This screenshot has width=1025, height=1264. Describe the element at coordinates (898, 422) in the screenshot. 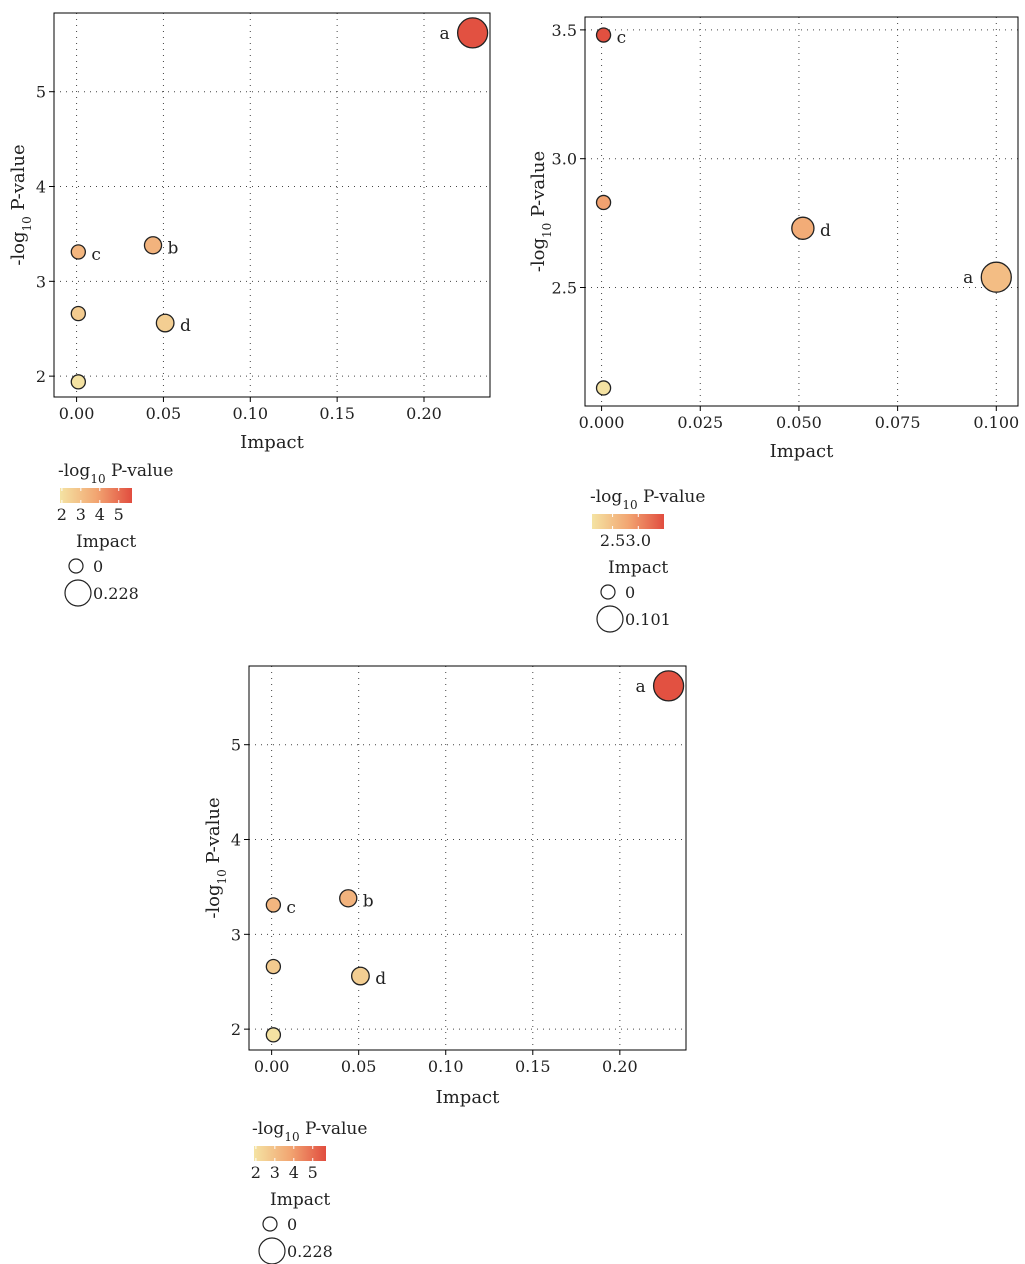

I see `x-tick-label: 0.075` at that location.